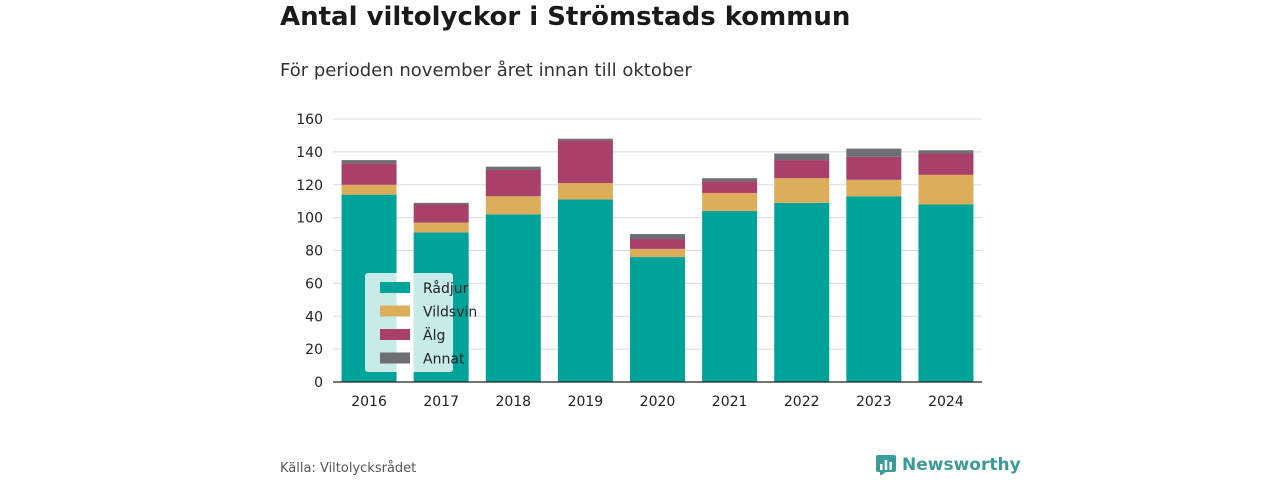 This screenshot has width=1280, height=480. What do you see at coordinates (318, 383) in the screenshot?
I see `y-tick-label: 0` at bounding box center [318, 383].